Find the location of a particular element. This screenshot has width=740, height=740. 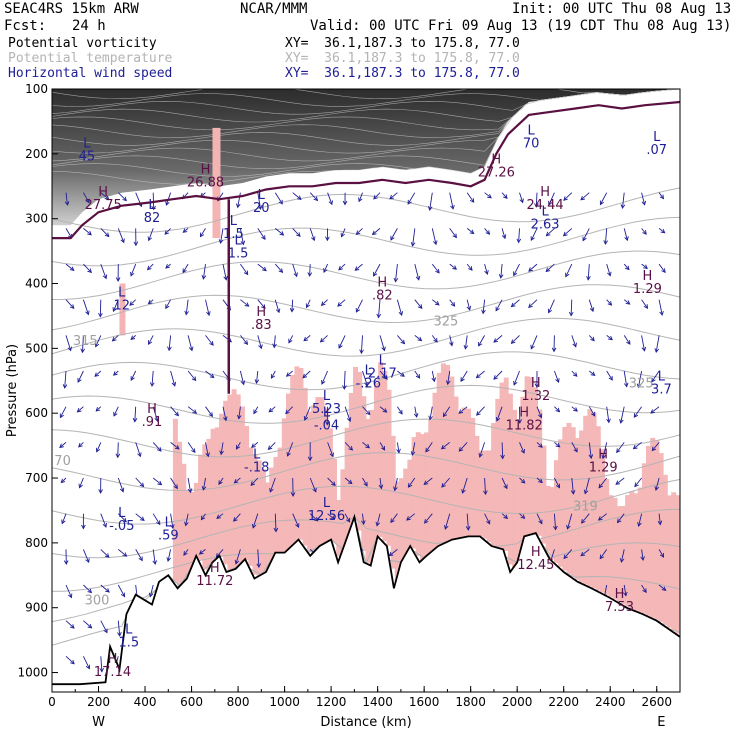

extremum-value: 2.17 is located at coordinates (382, 374).